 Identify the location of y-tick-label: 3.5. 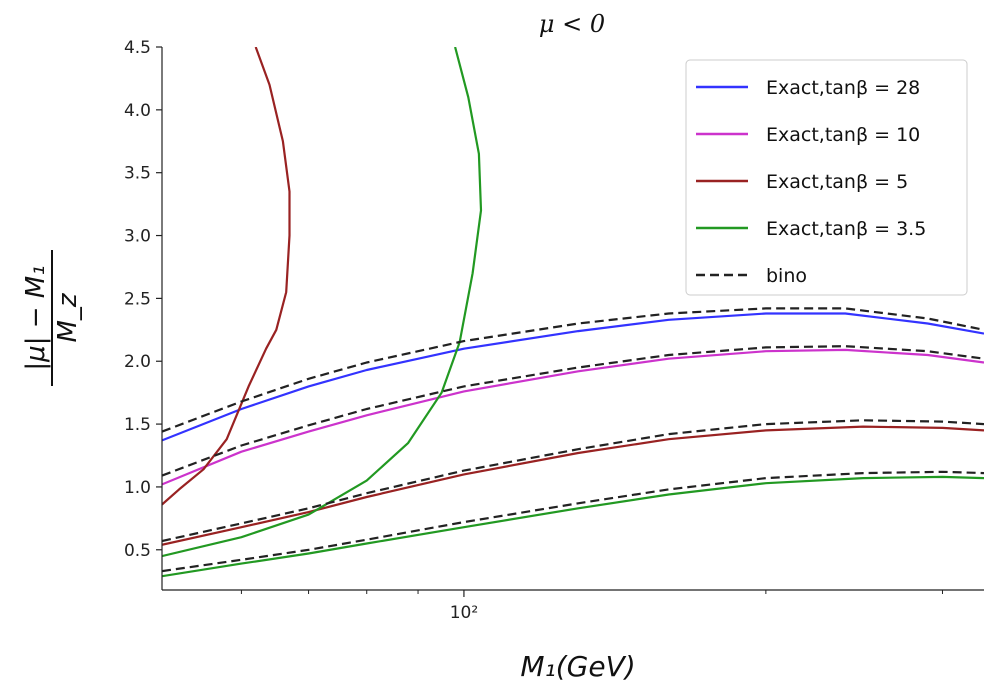
(137, 174).